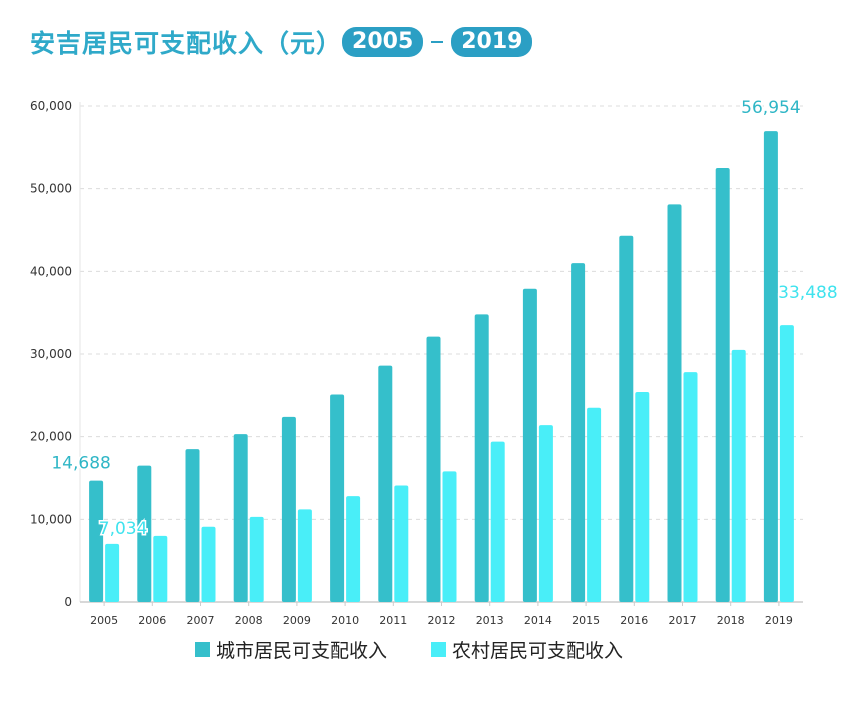  Describe the element at coordinates (51, 189) in the screenshot. I see `y-tick-label: 50,000` at that location.